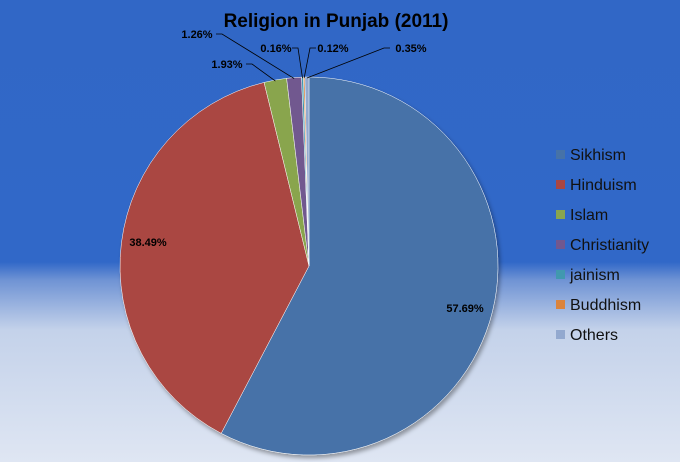  Describe the element at coordinates (560, 214) in the screenshot. I see `legend-swatch-islam` at that location.